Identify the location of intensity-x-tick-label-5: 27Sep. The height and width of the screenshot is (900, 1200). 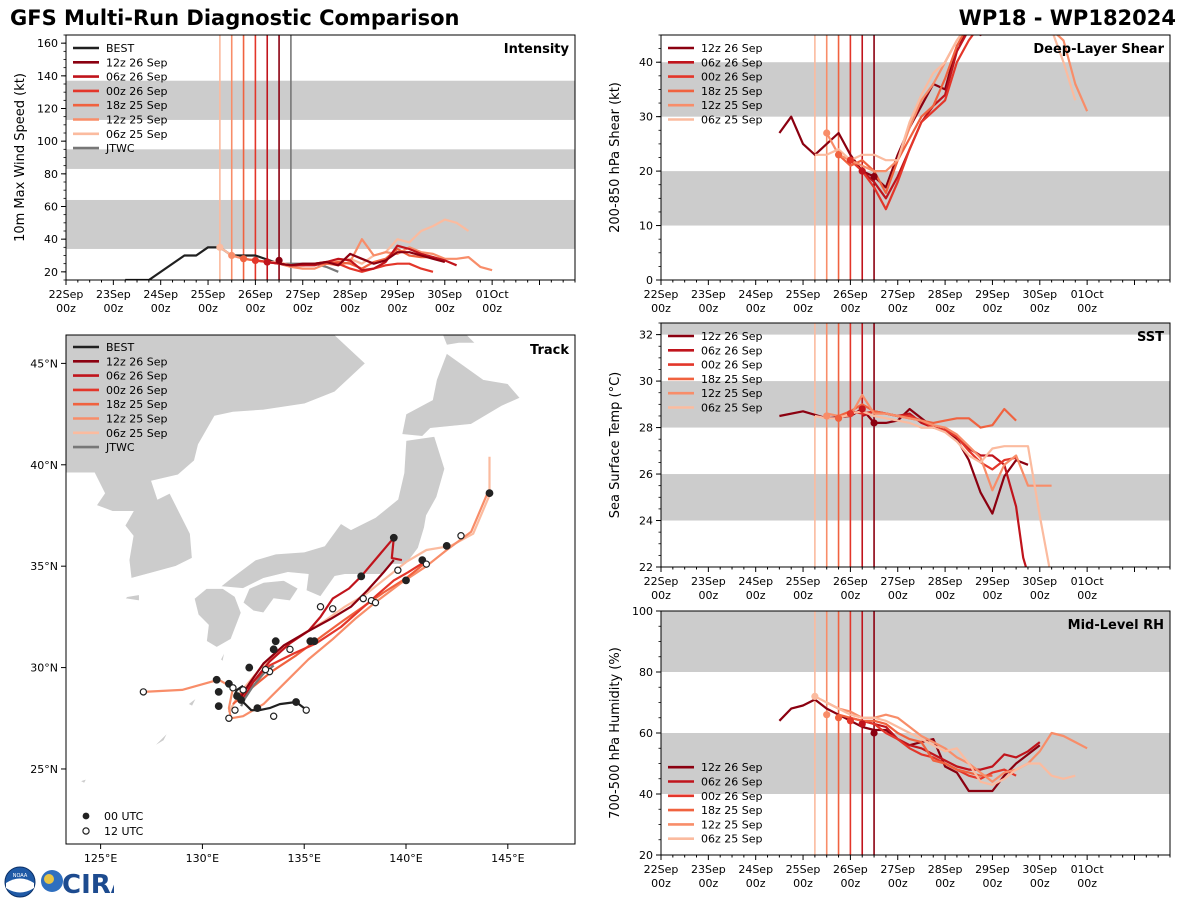
(302, 294).